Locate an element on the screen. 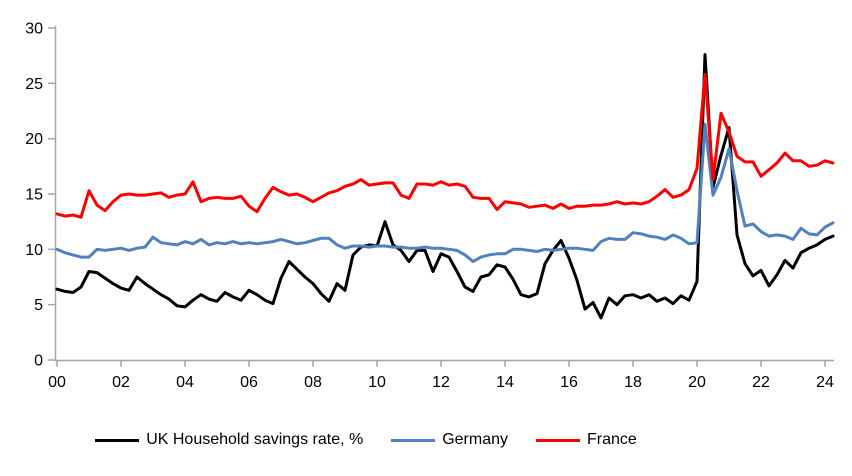 Image resolution: width=852 pixels, height=476 pixels. x-tick-label: 22 is located at coordinates (761, 382).